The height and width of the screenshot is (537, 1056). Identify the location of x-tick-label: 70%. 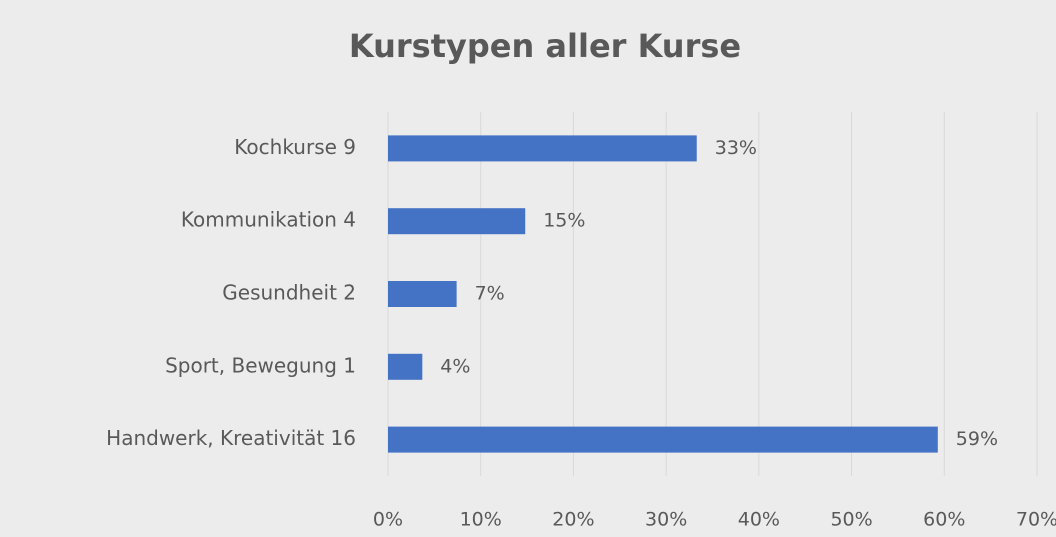
(1036, 520).